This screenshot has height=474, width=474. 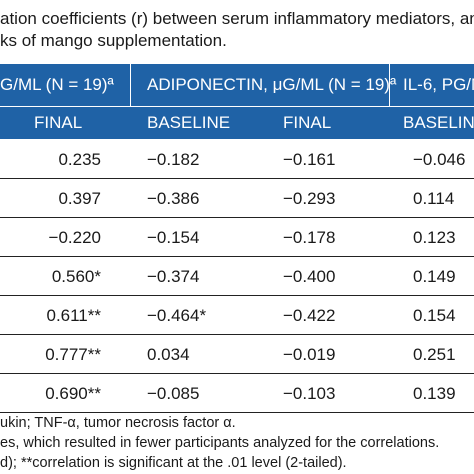 What do you see at coordinates (173, 393) in the screenshot?
I see `cell-adiponectin-baseline: −0.085` at bounding box center [173, 393].